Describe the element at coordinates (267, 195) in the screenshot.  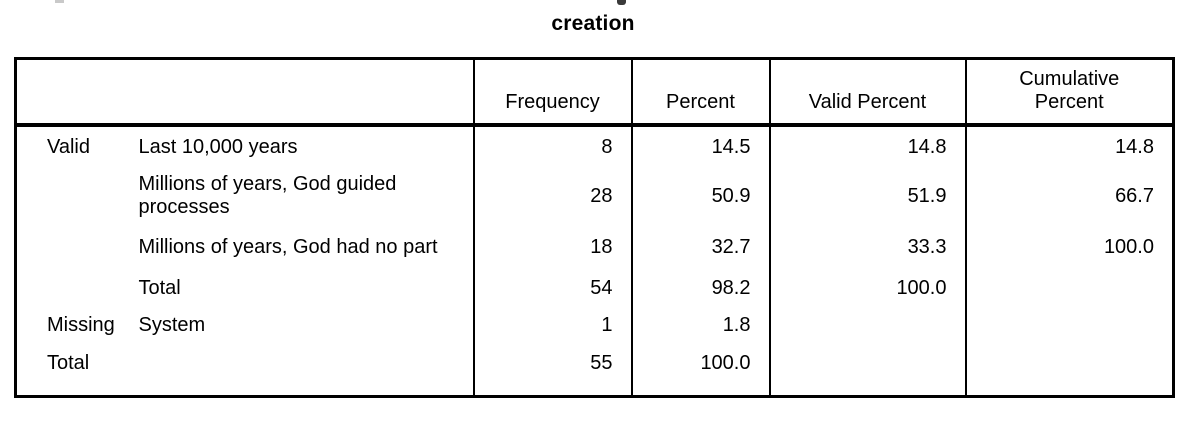
I see `value-label: Millions of years, God guided processes` at that location.